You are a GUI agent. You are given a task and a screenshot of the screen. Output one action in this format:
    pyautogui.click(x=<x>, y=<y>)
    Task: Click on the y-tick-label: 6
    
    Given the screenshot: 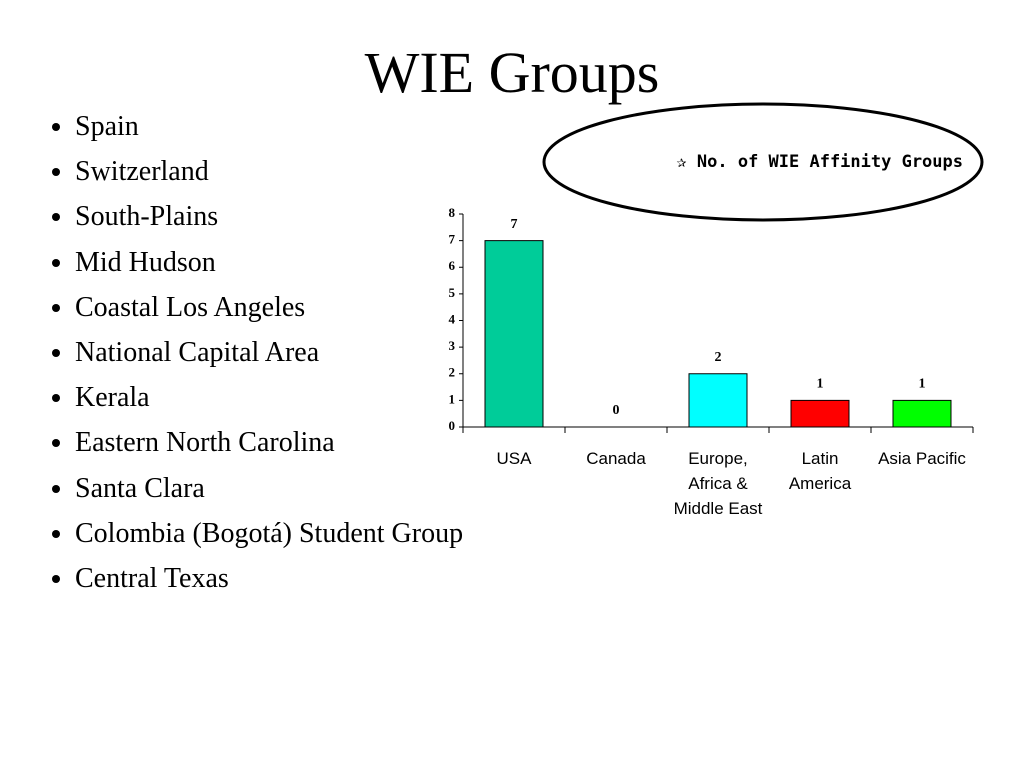 What is the action you would take?
    pyautogui.click(x=452, y=265)
    